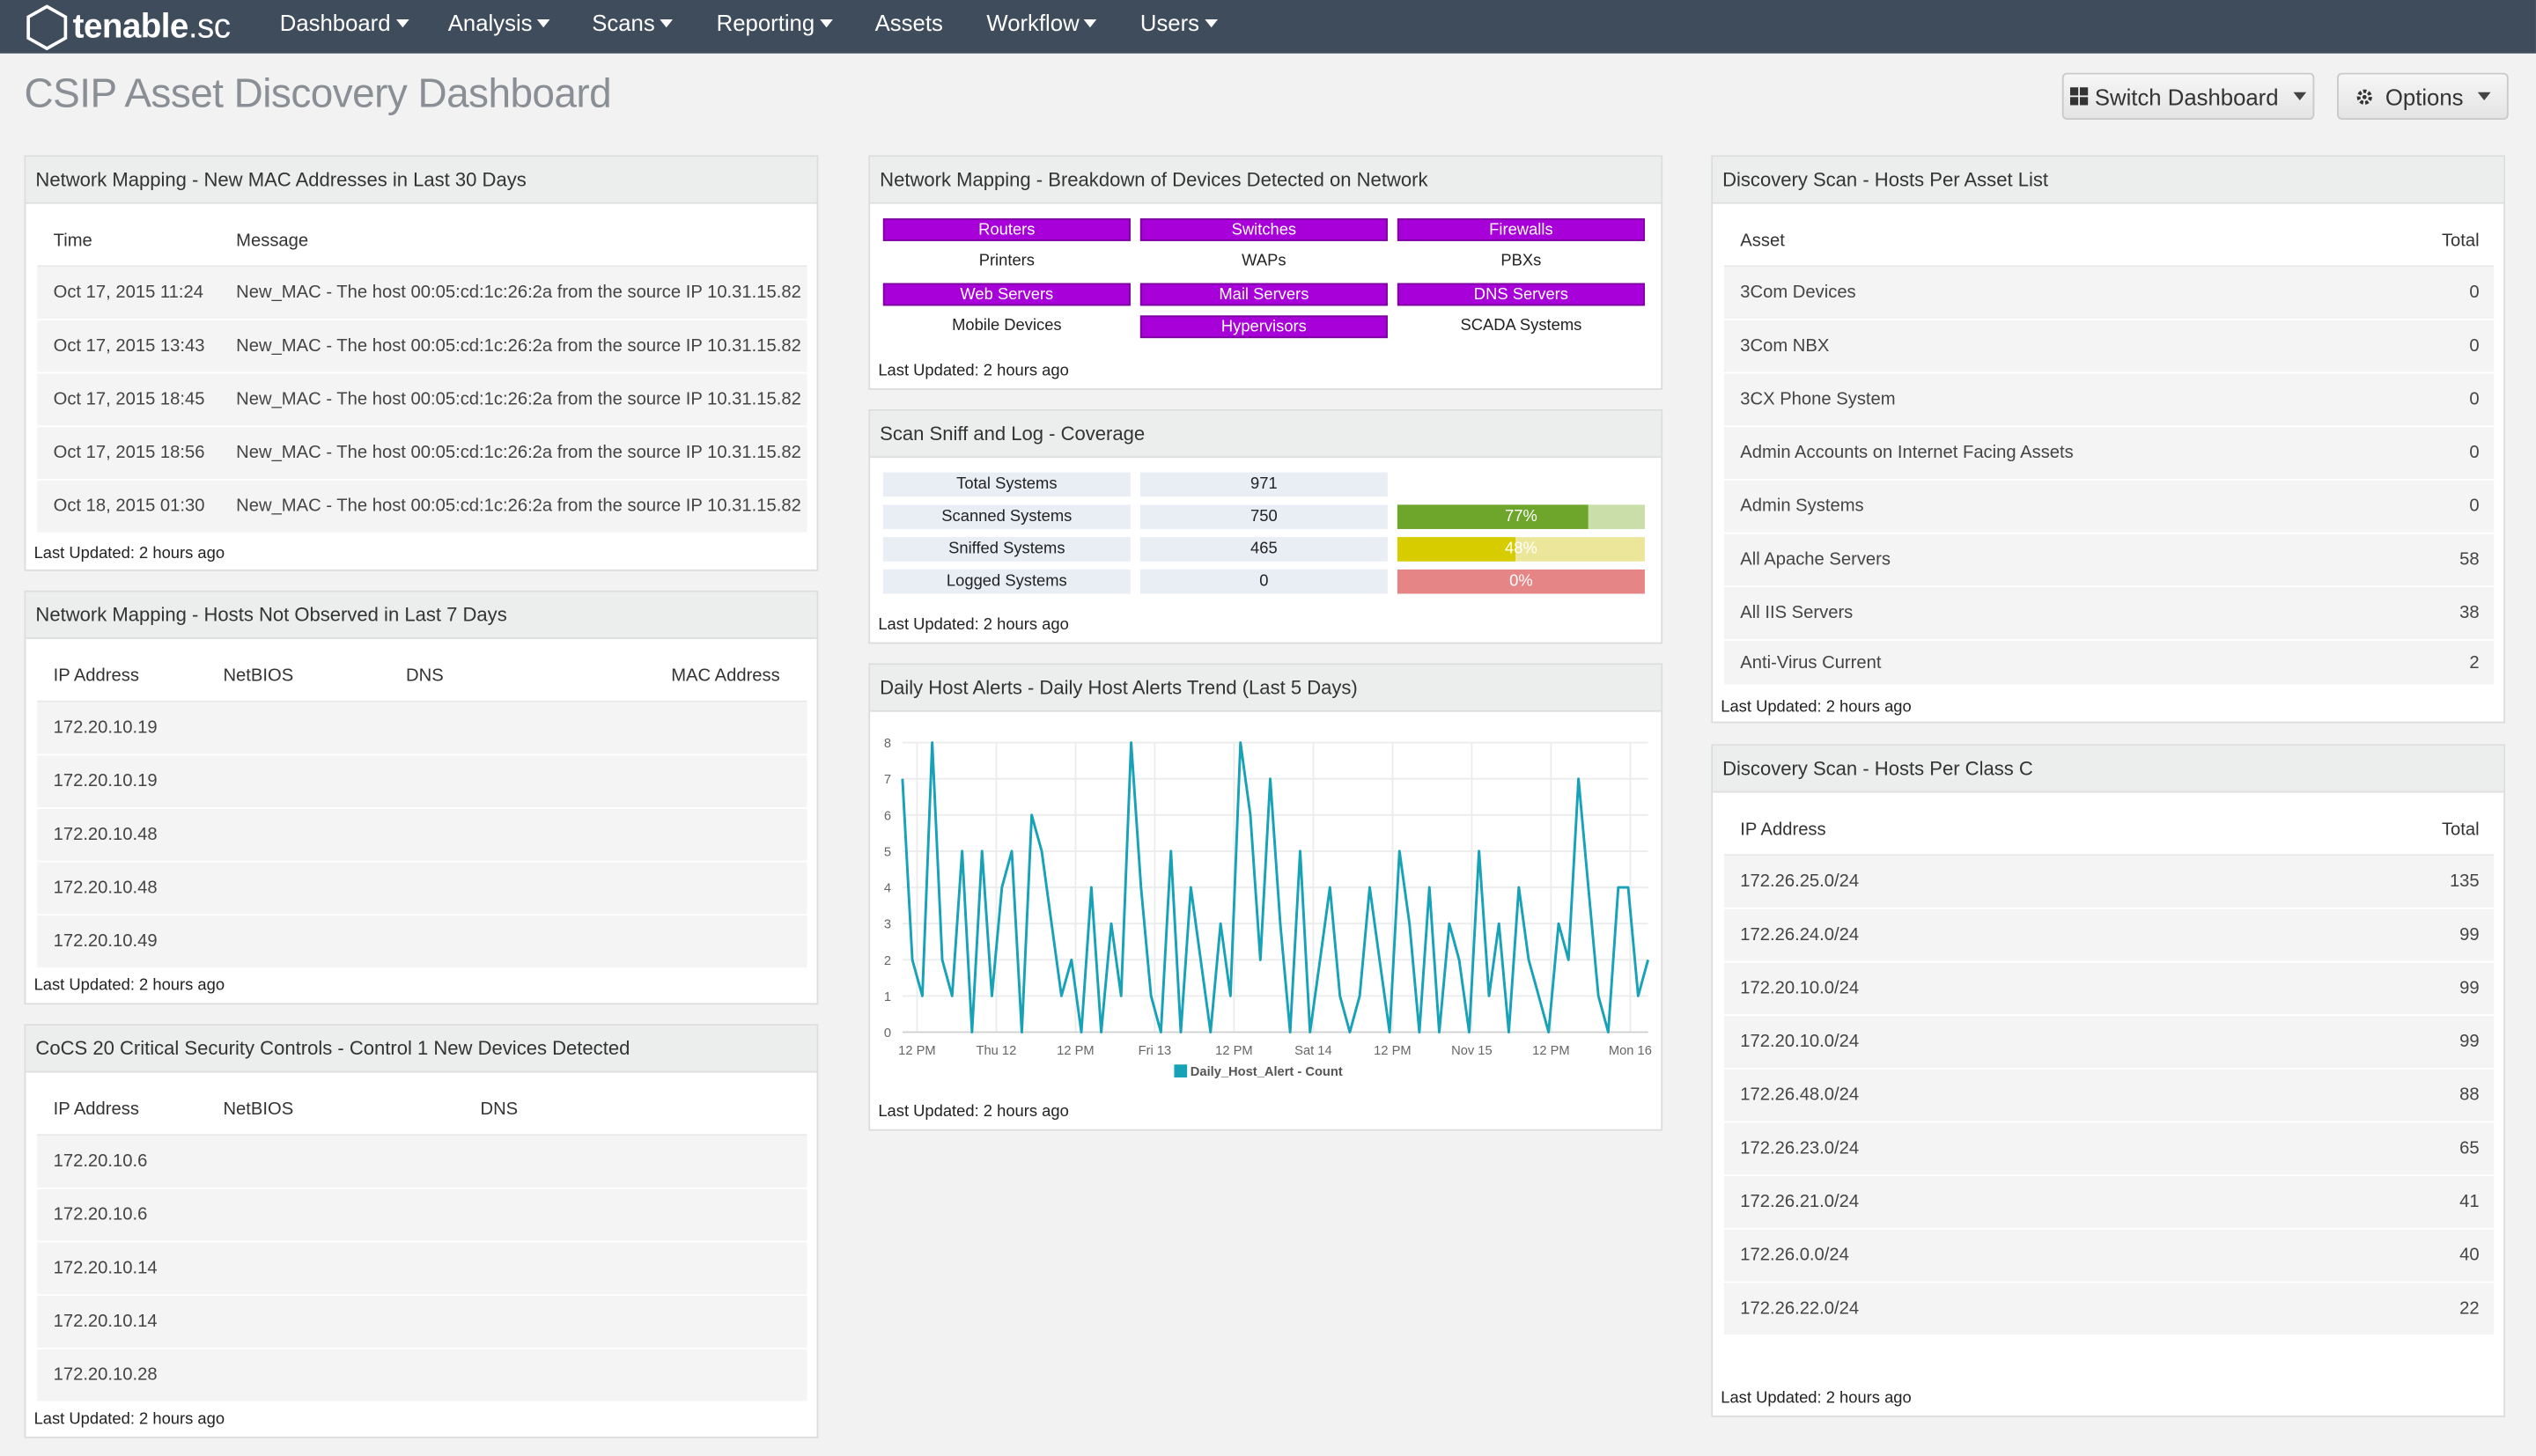  What do you see at coordinates (1521, 229) in the screenshot?
I see `matrix-cell-firewalls: Firewalls` at bounding box center [1521, 229].